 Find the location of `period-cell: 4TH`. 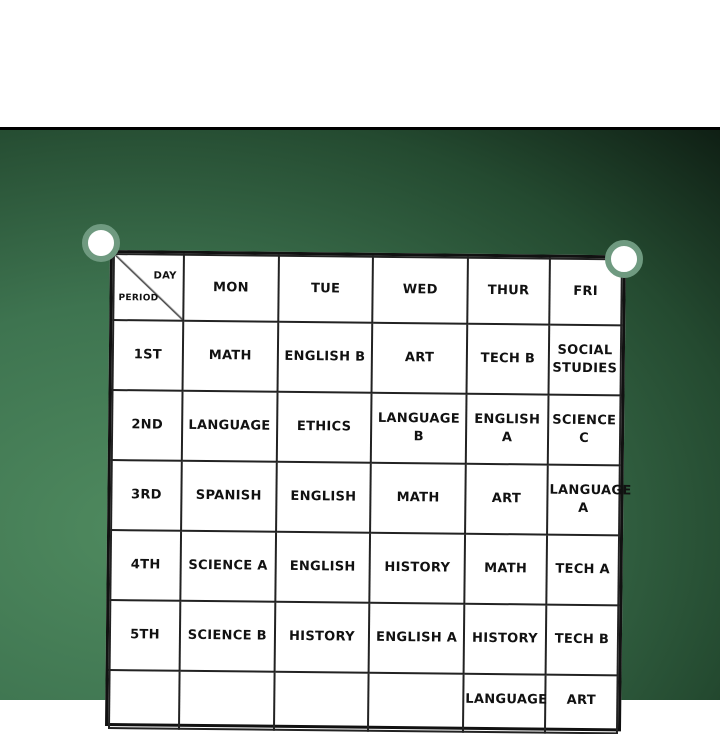

period-cell: 4TH is located at coordinates (146, 565).